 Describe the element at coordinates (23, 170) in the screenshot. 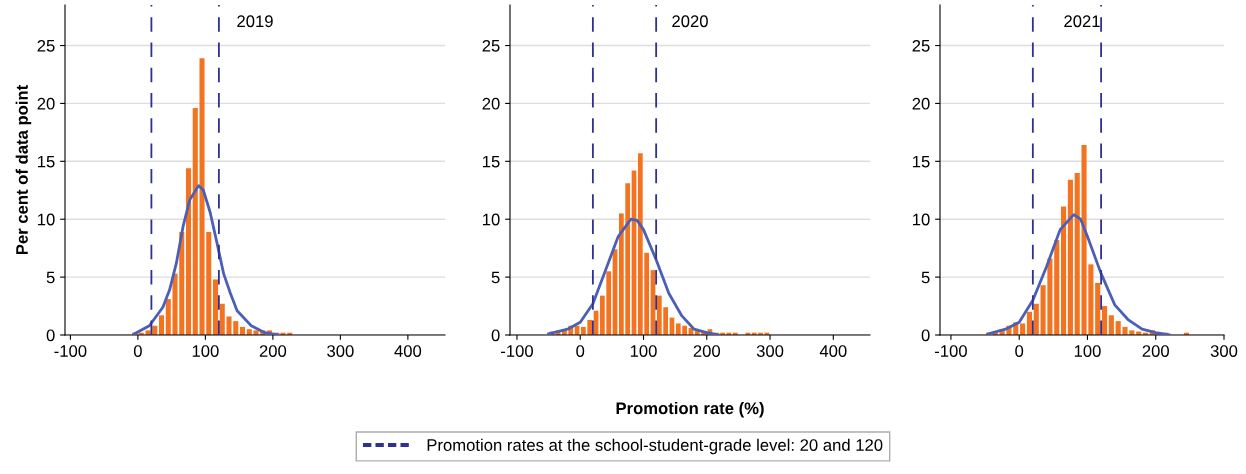

I see `y-axis-title: Per cent of data point` at that location.